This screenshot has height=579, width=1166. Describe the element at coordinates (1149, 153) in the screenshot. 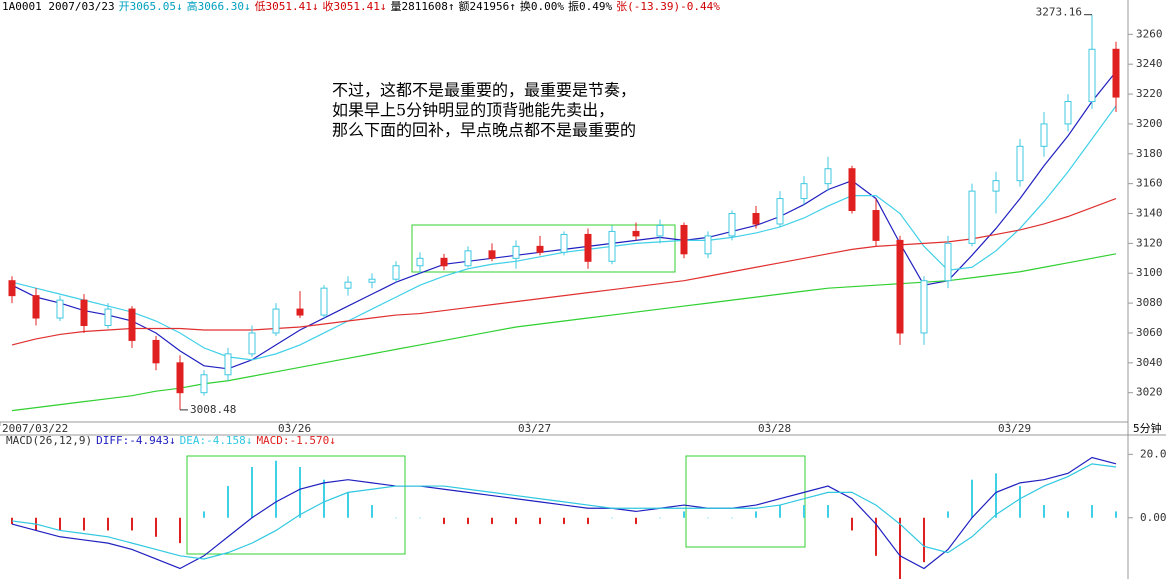

I see `y-tick-label: 3180` at that location.